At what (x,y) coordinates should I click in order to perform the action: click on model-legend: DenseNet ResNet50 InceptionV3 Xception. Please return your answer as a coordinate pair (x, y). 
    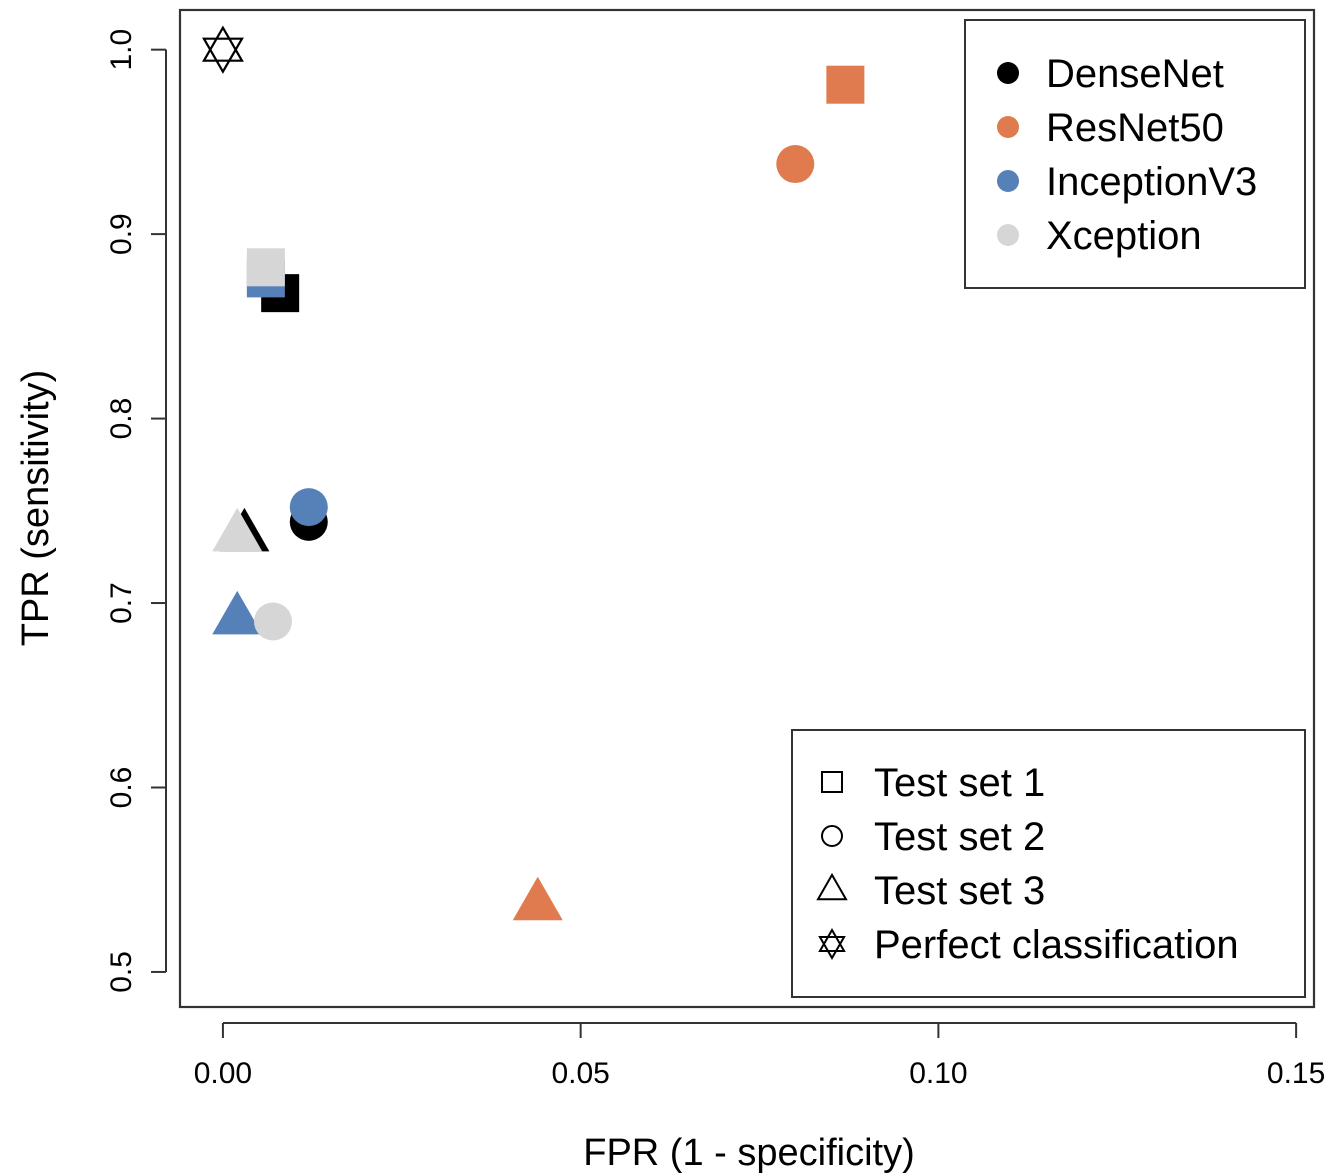
    Looking at the image, I should click on (1135, 154).